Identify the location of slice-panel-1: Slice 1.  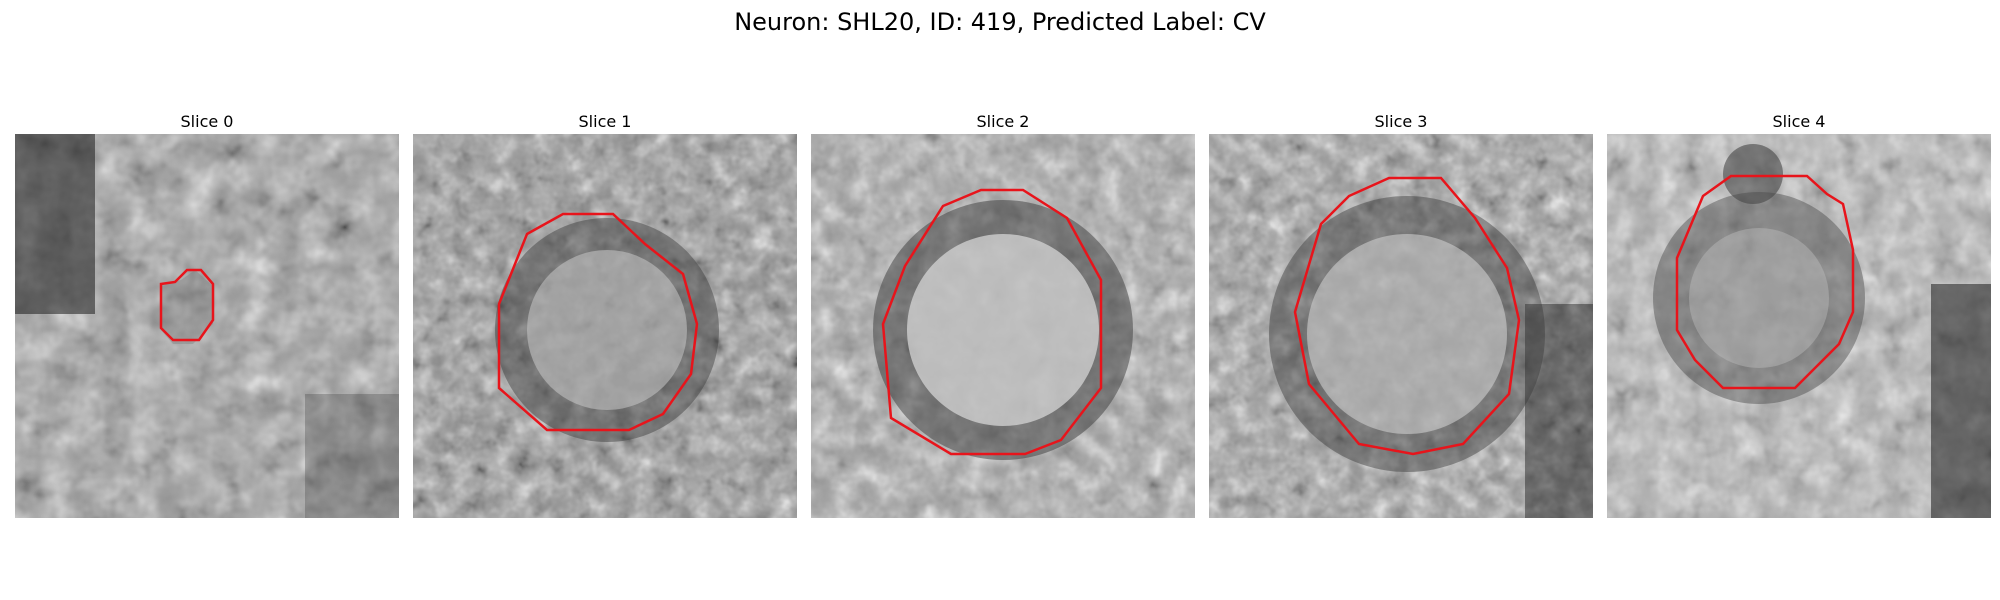
(605, 314).